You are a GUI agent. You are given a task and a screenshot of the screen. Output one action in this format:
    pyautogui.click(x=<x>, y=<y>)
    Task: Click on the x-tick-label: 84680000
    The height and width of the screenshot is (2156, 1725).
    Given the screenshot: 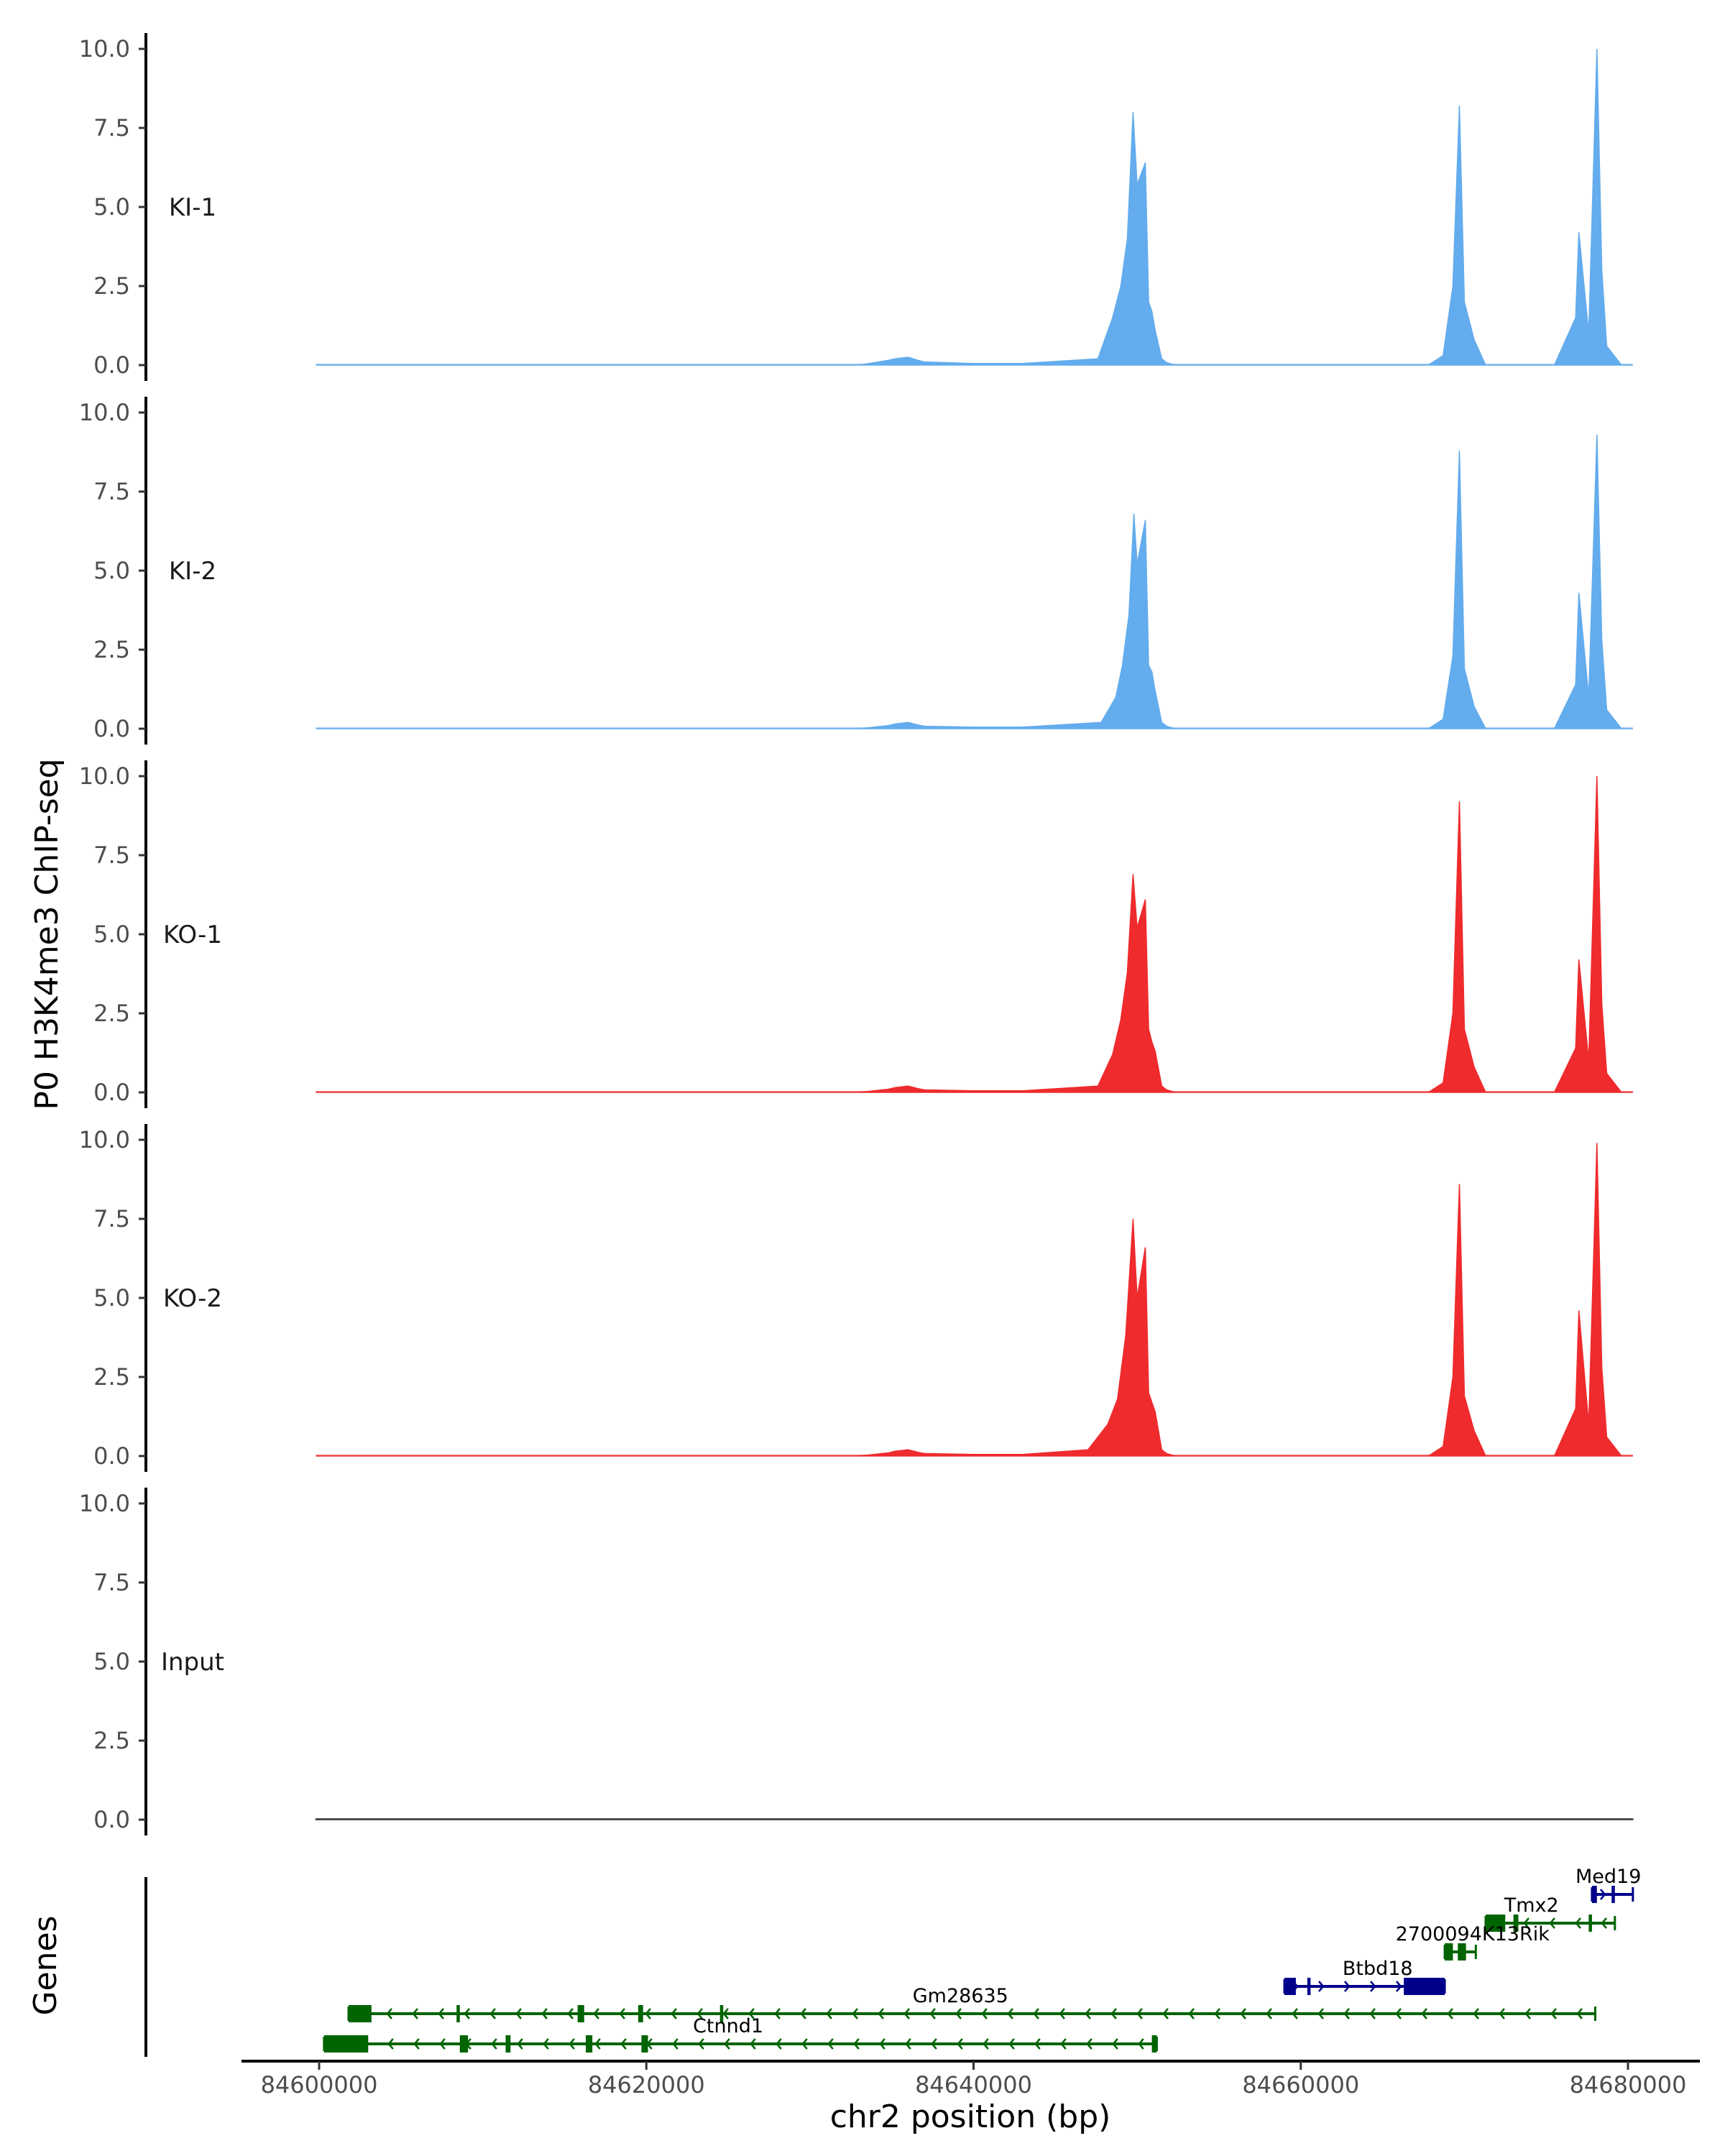 What is the action you would take?
    pyautogui.click(x=1628, y=2085)
    